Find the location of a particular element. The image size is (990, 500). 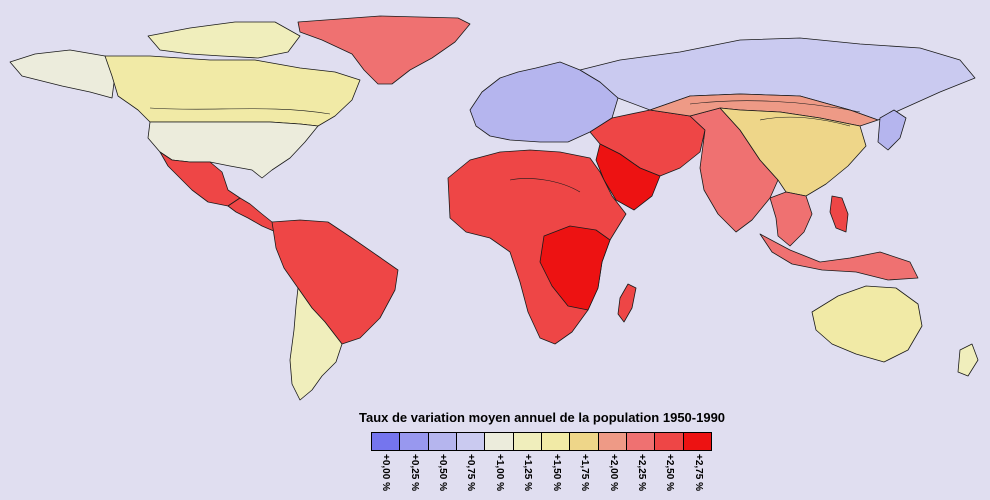

region-australia is located at coordinates (867, 324).